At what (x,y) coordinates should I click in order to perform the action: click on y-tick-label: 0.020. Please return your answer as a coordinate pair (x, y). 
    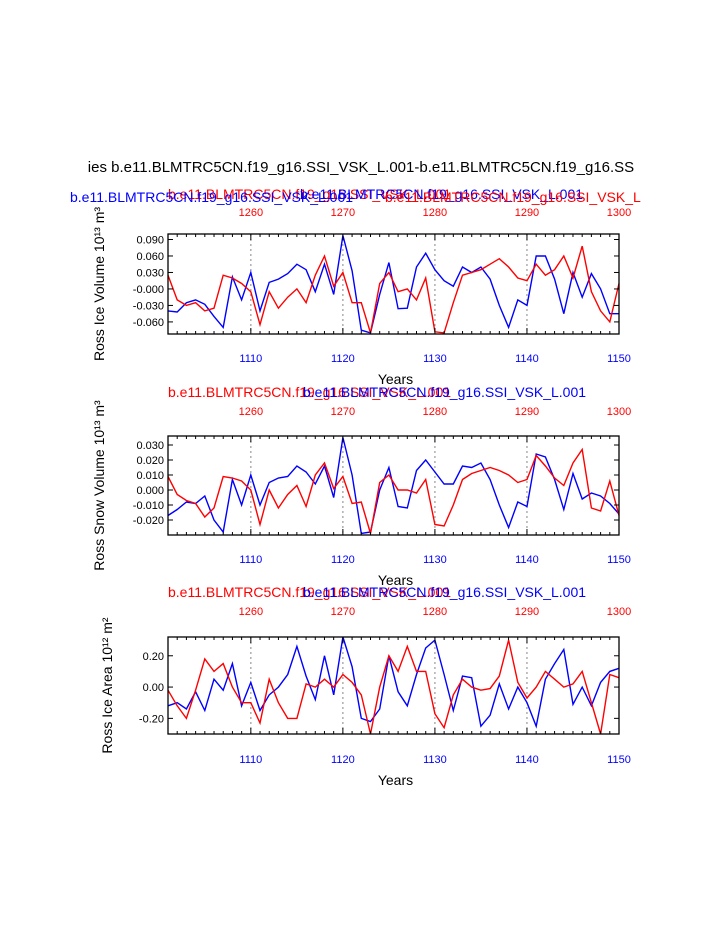
    Looking at the image, I should click on (150, 461).